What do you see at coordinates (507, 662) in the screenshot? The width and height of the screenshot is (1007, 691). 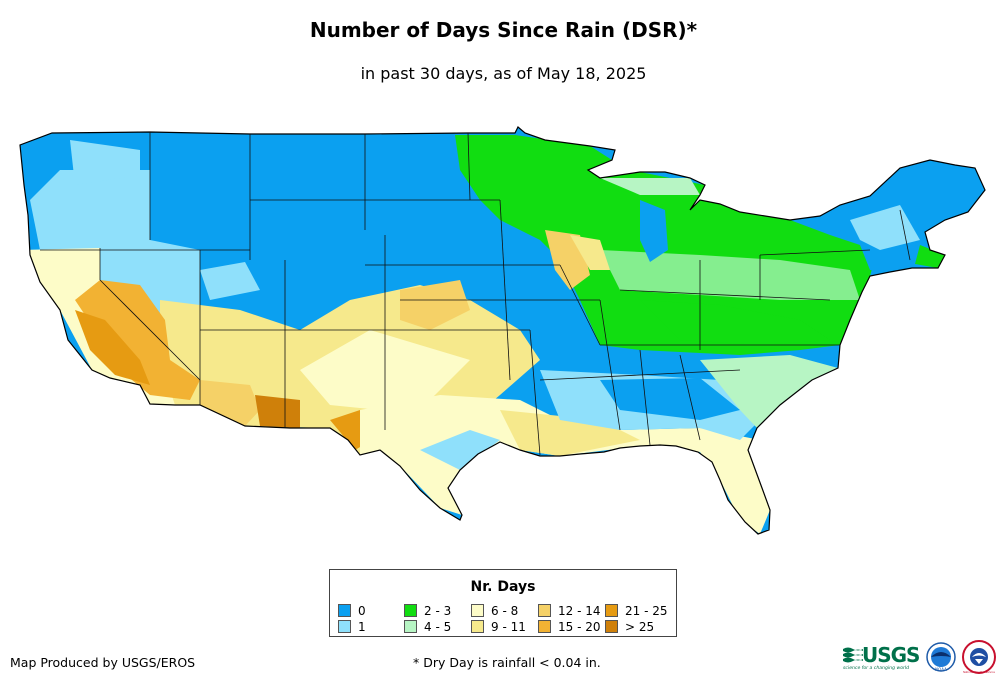 I see `footnote-text: * Dry Day is rainfall < 0.04 in.` at bounding box center [507, 662].